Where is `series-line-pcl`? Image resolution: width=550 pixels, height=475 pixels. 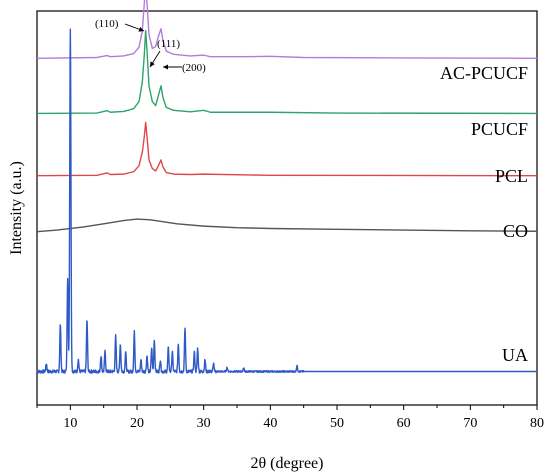
series-line-pcl is located at coordinates (287, 149).